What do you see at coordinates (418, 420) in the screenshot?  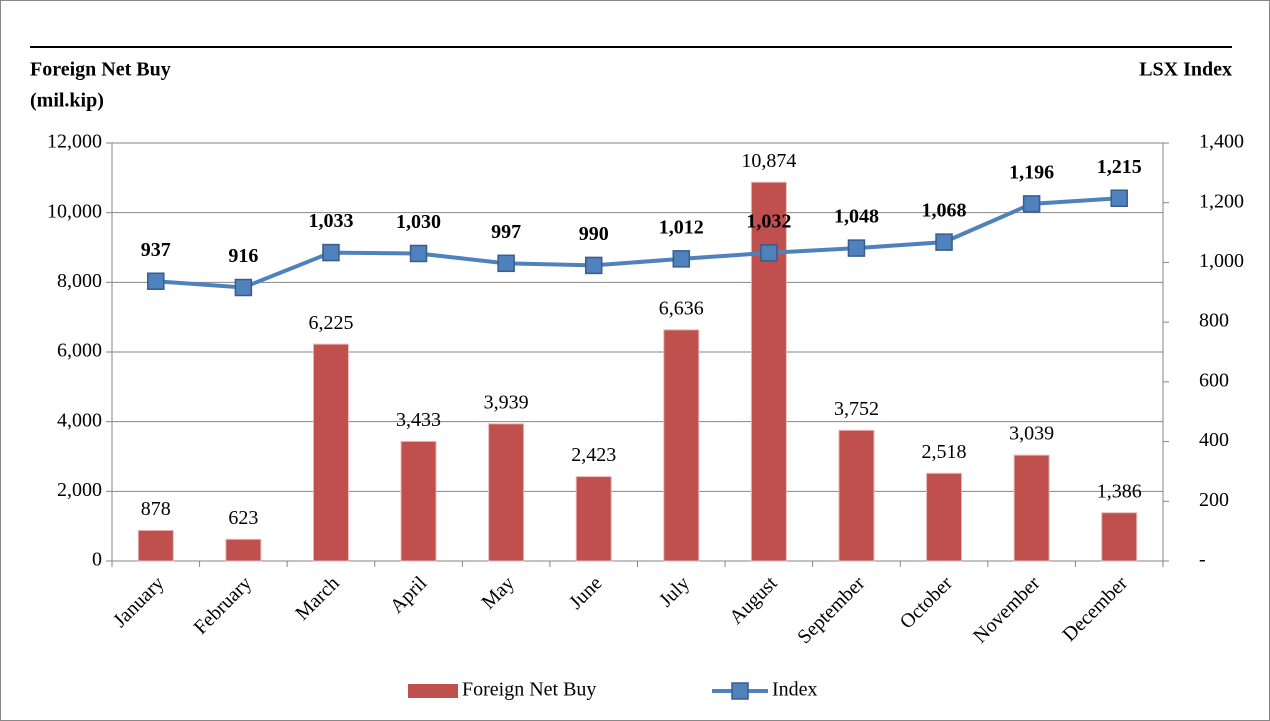 I see `bar-value-label: 3,433` at bounding box center [418, 420].